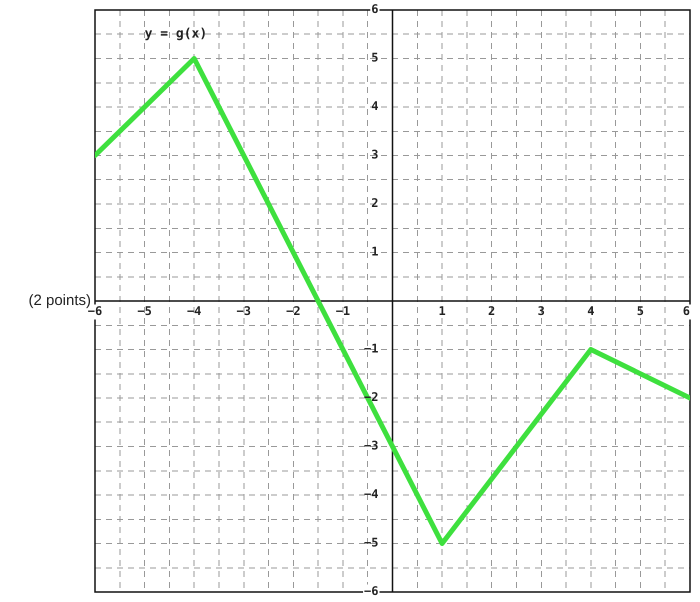 This screenshot has width=700, height=602. What do you see at coordinates (590, 311) in the screenshot?
I see `x-tick-label: 4` at bounding box center [590, 311].